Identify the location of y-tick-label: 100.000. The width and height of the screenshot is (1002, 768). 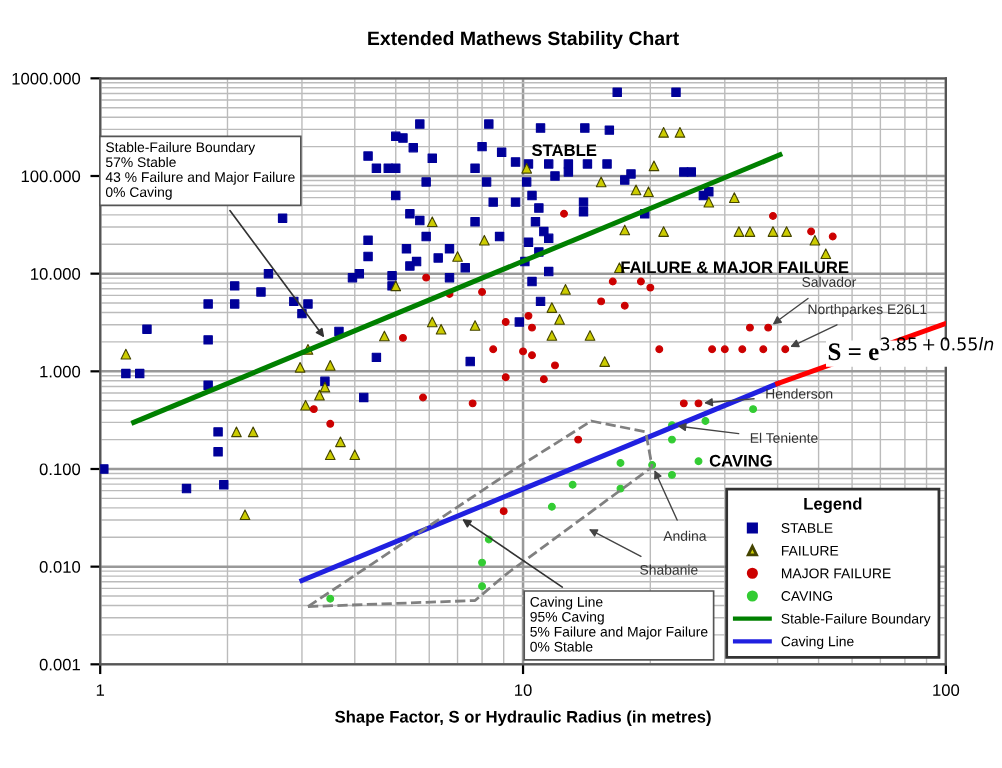
(51, 176).